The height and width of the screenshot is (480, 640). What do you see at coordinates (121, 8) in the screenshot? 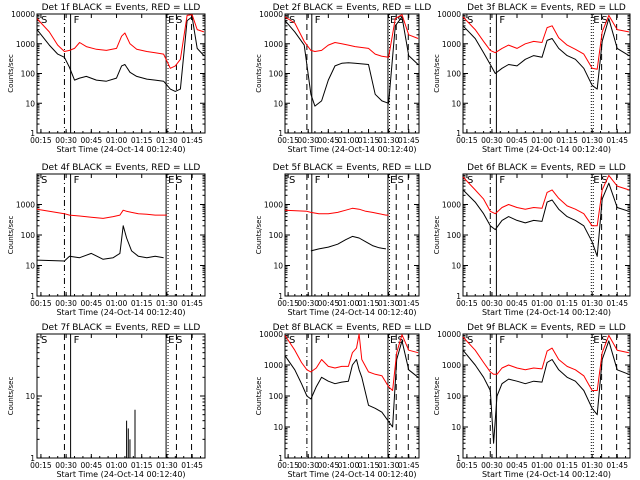
I see `panel-title: Det 1f BLACK = Events, RED = LLD` at bounding box center [121, 8].